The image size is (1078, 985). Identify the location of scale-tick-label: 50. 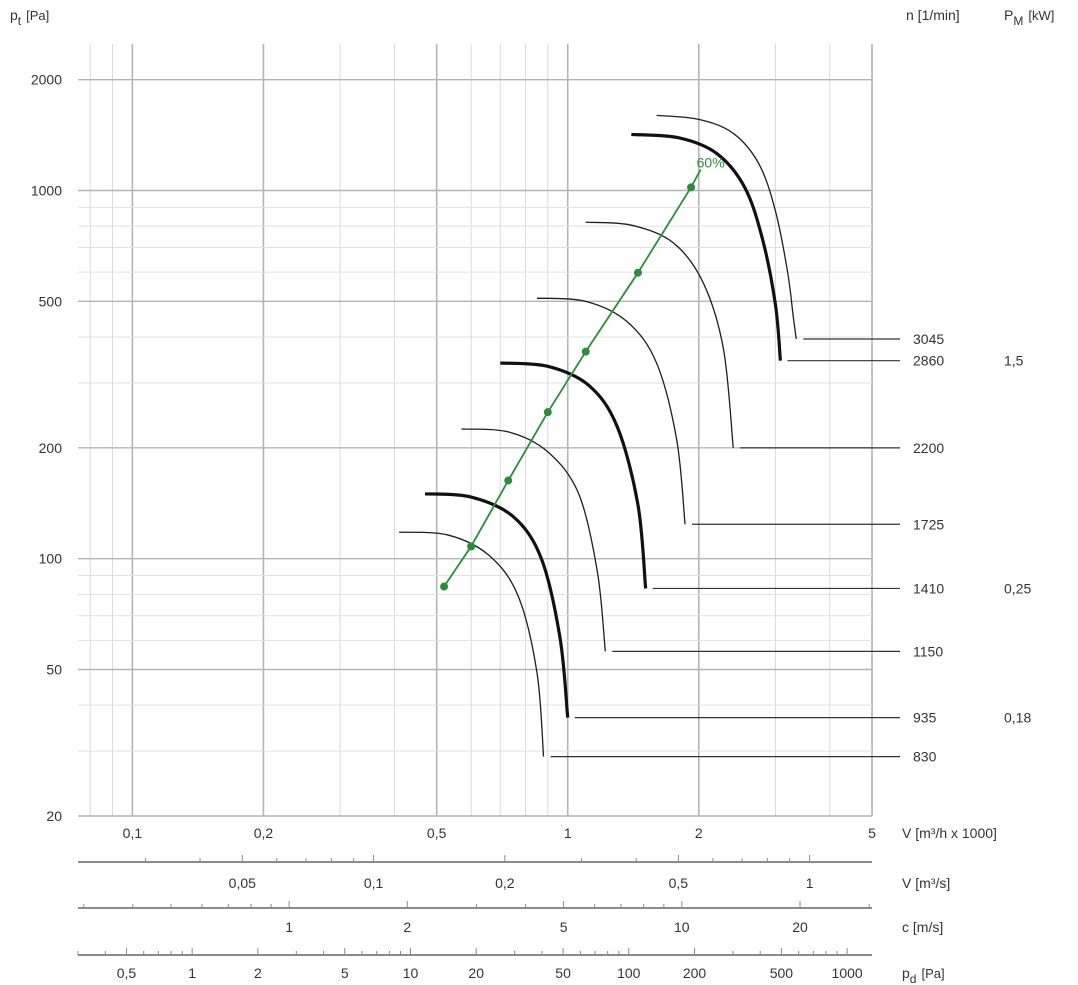
(563, 973).